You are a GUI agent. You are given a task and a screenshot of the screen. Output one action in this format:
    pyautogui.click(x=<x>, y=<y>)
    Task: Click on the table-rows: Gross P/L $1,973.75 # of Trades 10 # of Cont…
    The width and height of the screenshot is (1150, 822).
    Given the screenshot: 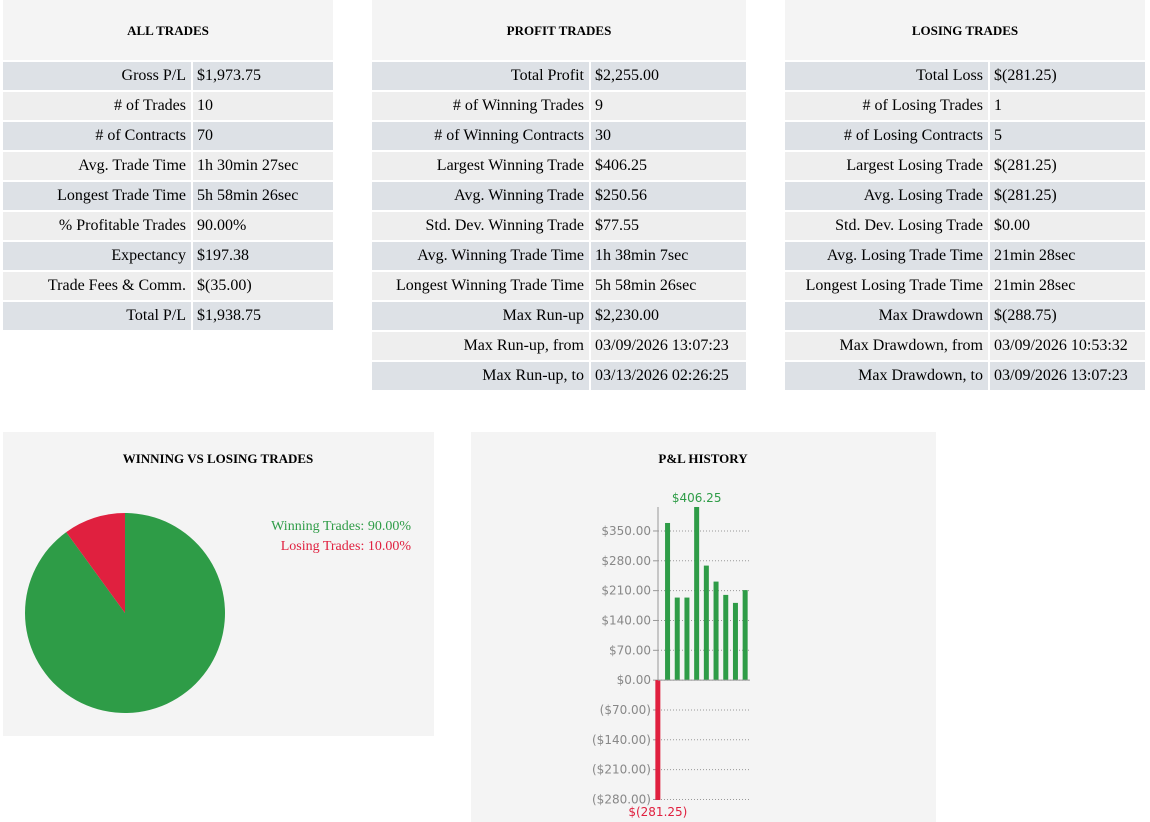 What is the action you would take?
    pyautogui.click(x=168, y=197)
    